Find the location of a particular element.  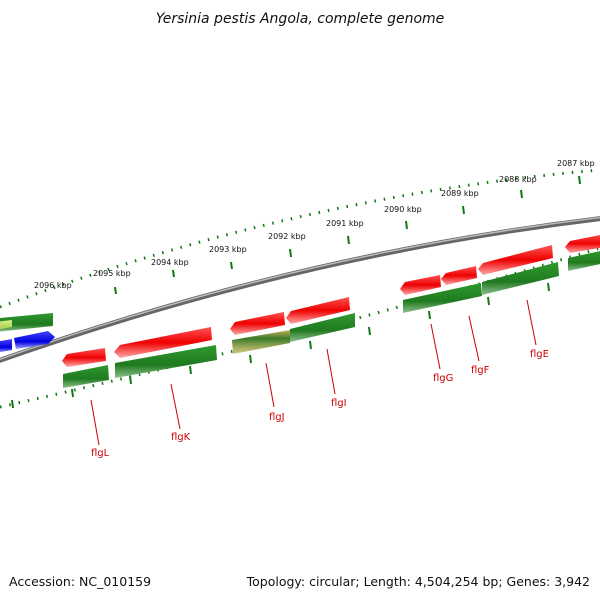

kbp-tick-label: 2090 kbp is located at coordinates (403, 209).